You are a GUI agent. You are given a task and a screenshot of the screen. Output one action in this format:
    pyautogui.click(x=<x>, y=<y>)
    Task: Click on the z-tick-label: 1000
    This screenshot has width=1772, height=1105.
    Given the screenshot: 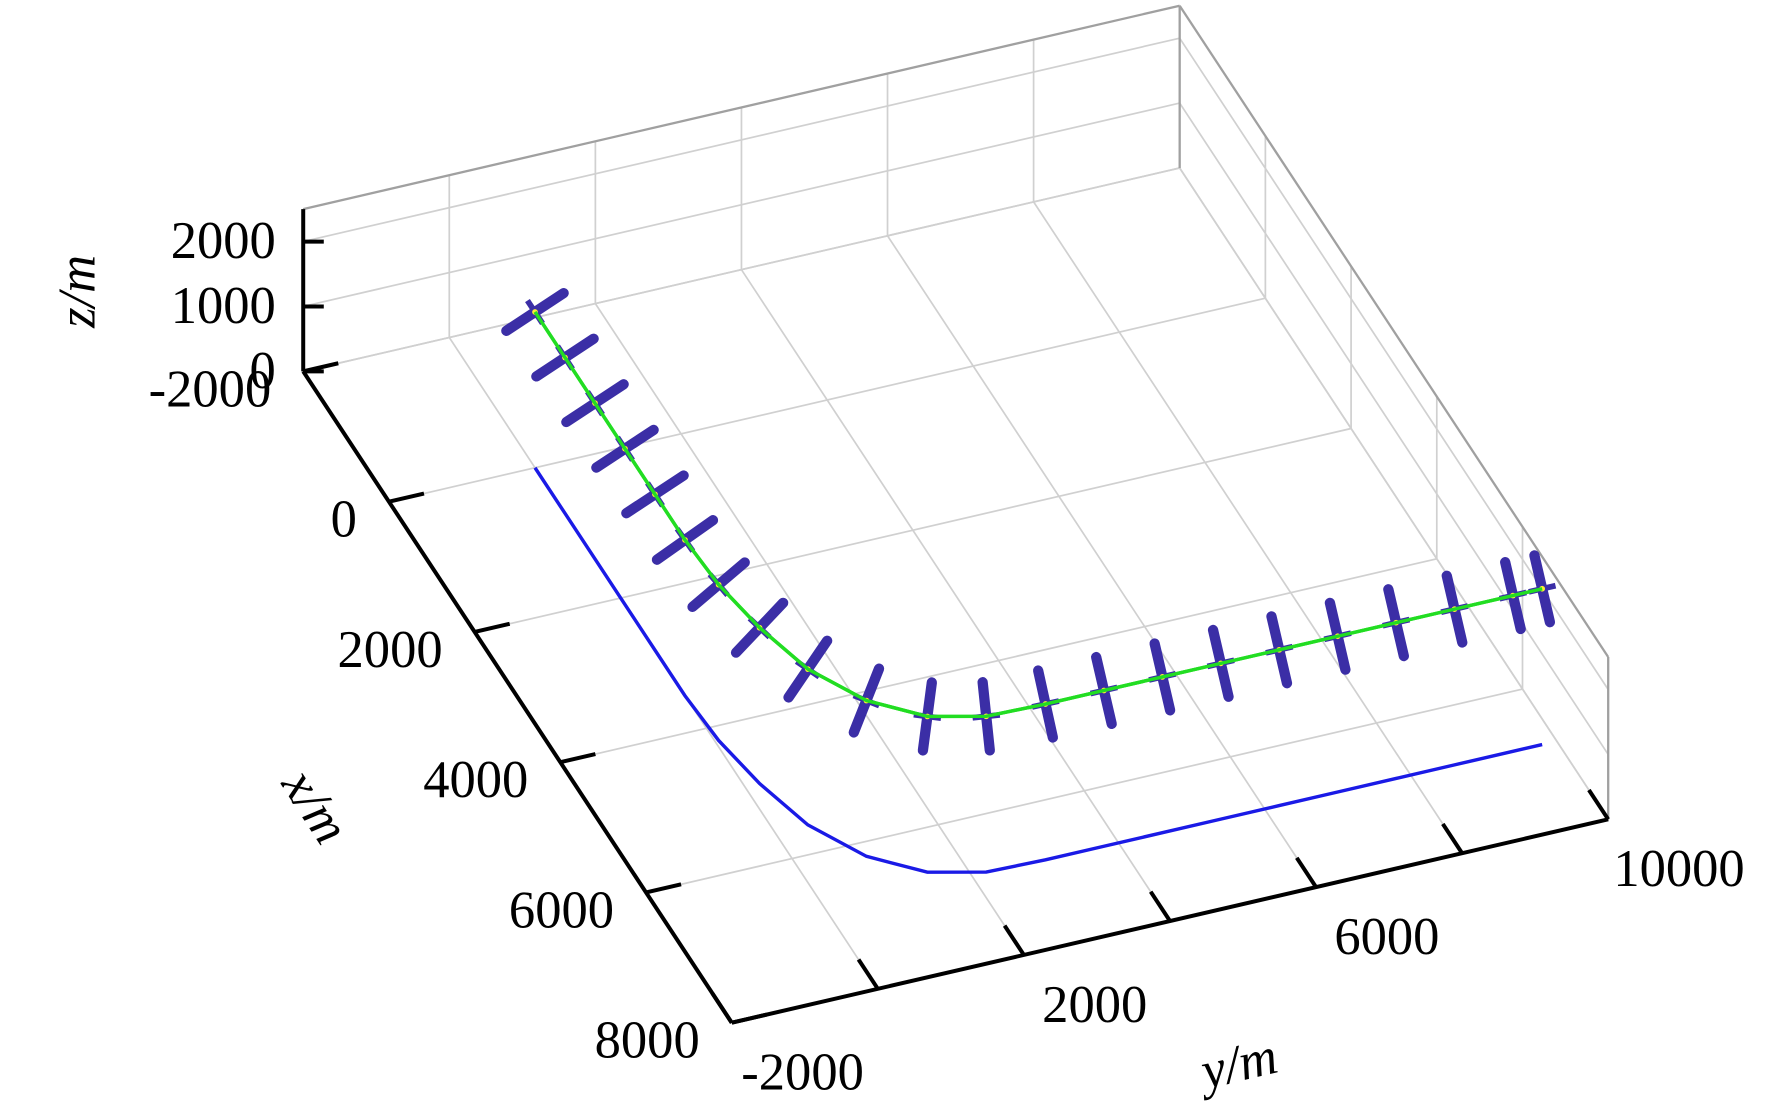 What is the action you would take?
    pyautogui.click(x=223, y=306)
    